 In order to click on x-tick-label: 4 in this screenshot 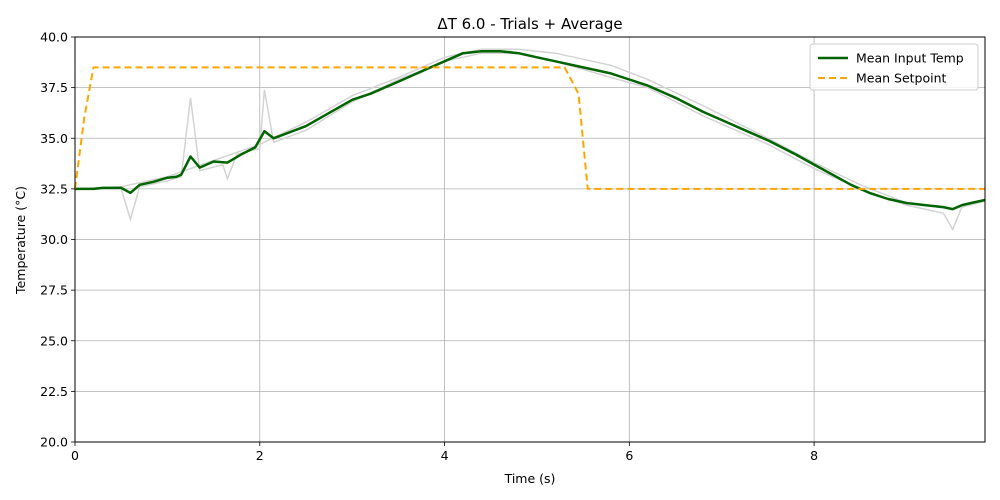, I will do `click(445, 455)`.